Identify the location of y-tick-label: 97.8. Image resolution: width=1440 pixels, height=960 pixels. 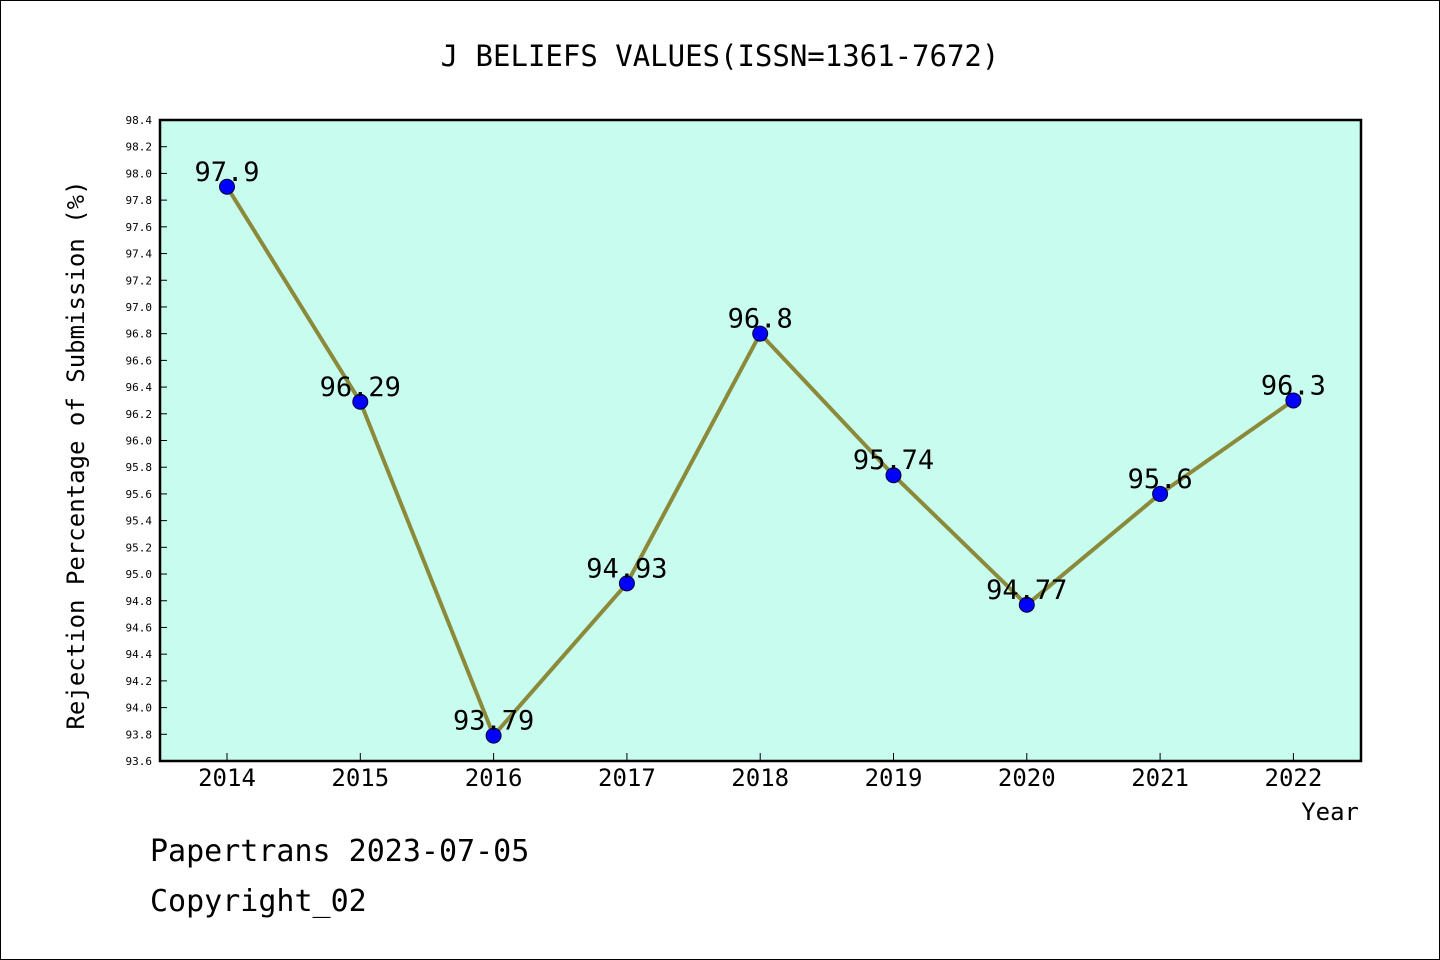
(139, 200).